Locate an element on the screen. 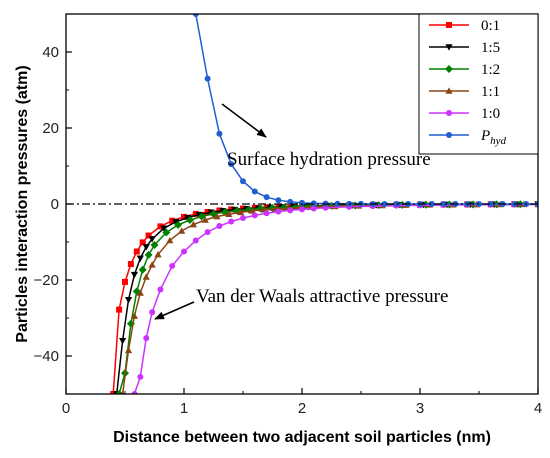 The width and height of the screenshot is (550, 458). legend-label-1-1: 1:1 is located at coordinates (490, 92).